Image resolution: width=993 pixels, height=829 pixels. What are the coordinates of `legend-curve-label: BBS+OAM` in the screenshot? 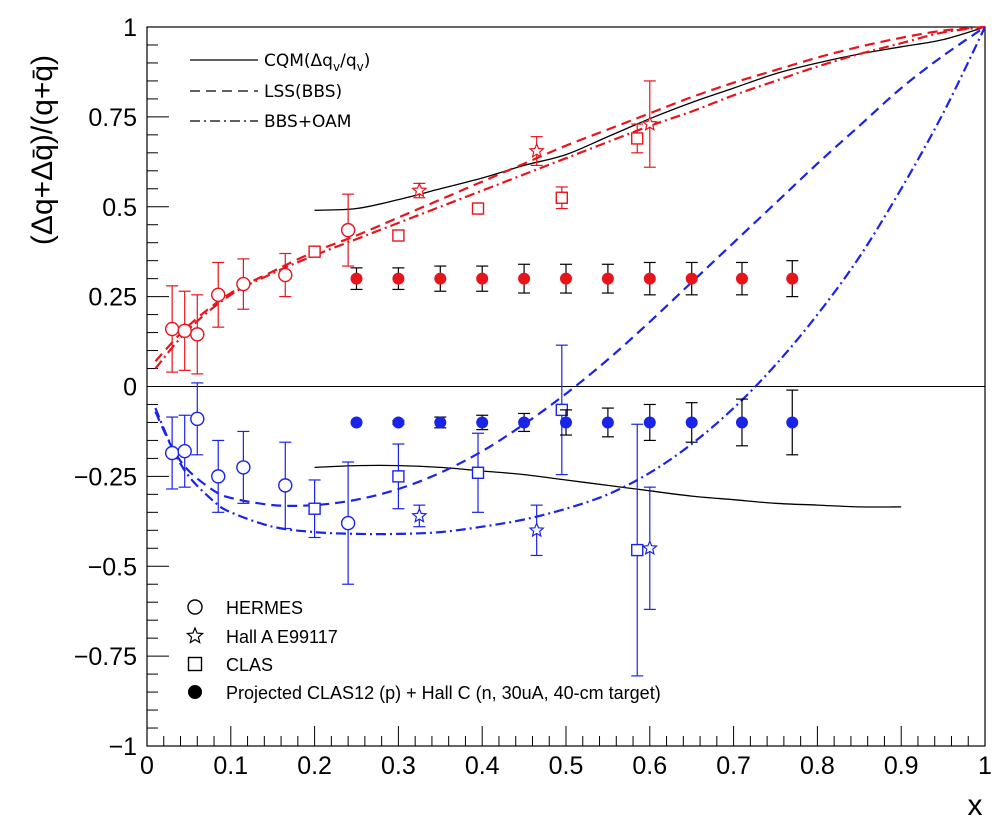 It's located at (307, 122).